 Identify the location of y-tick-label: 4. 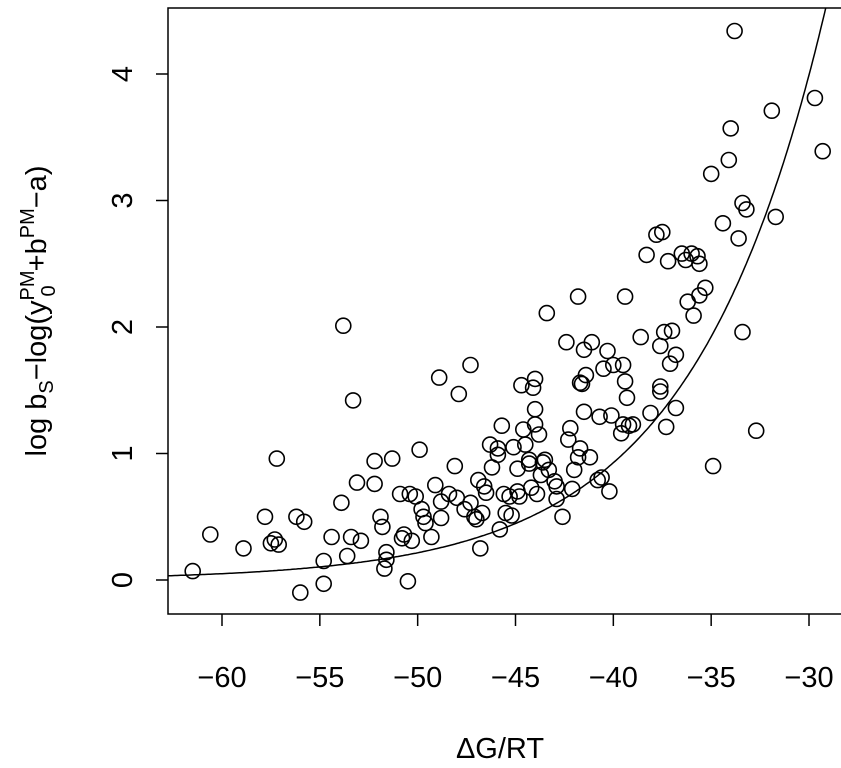
(123, 74).